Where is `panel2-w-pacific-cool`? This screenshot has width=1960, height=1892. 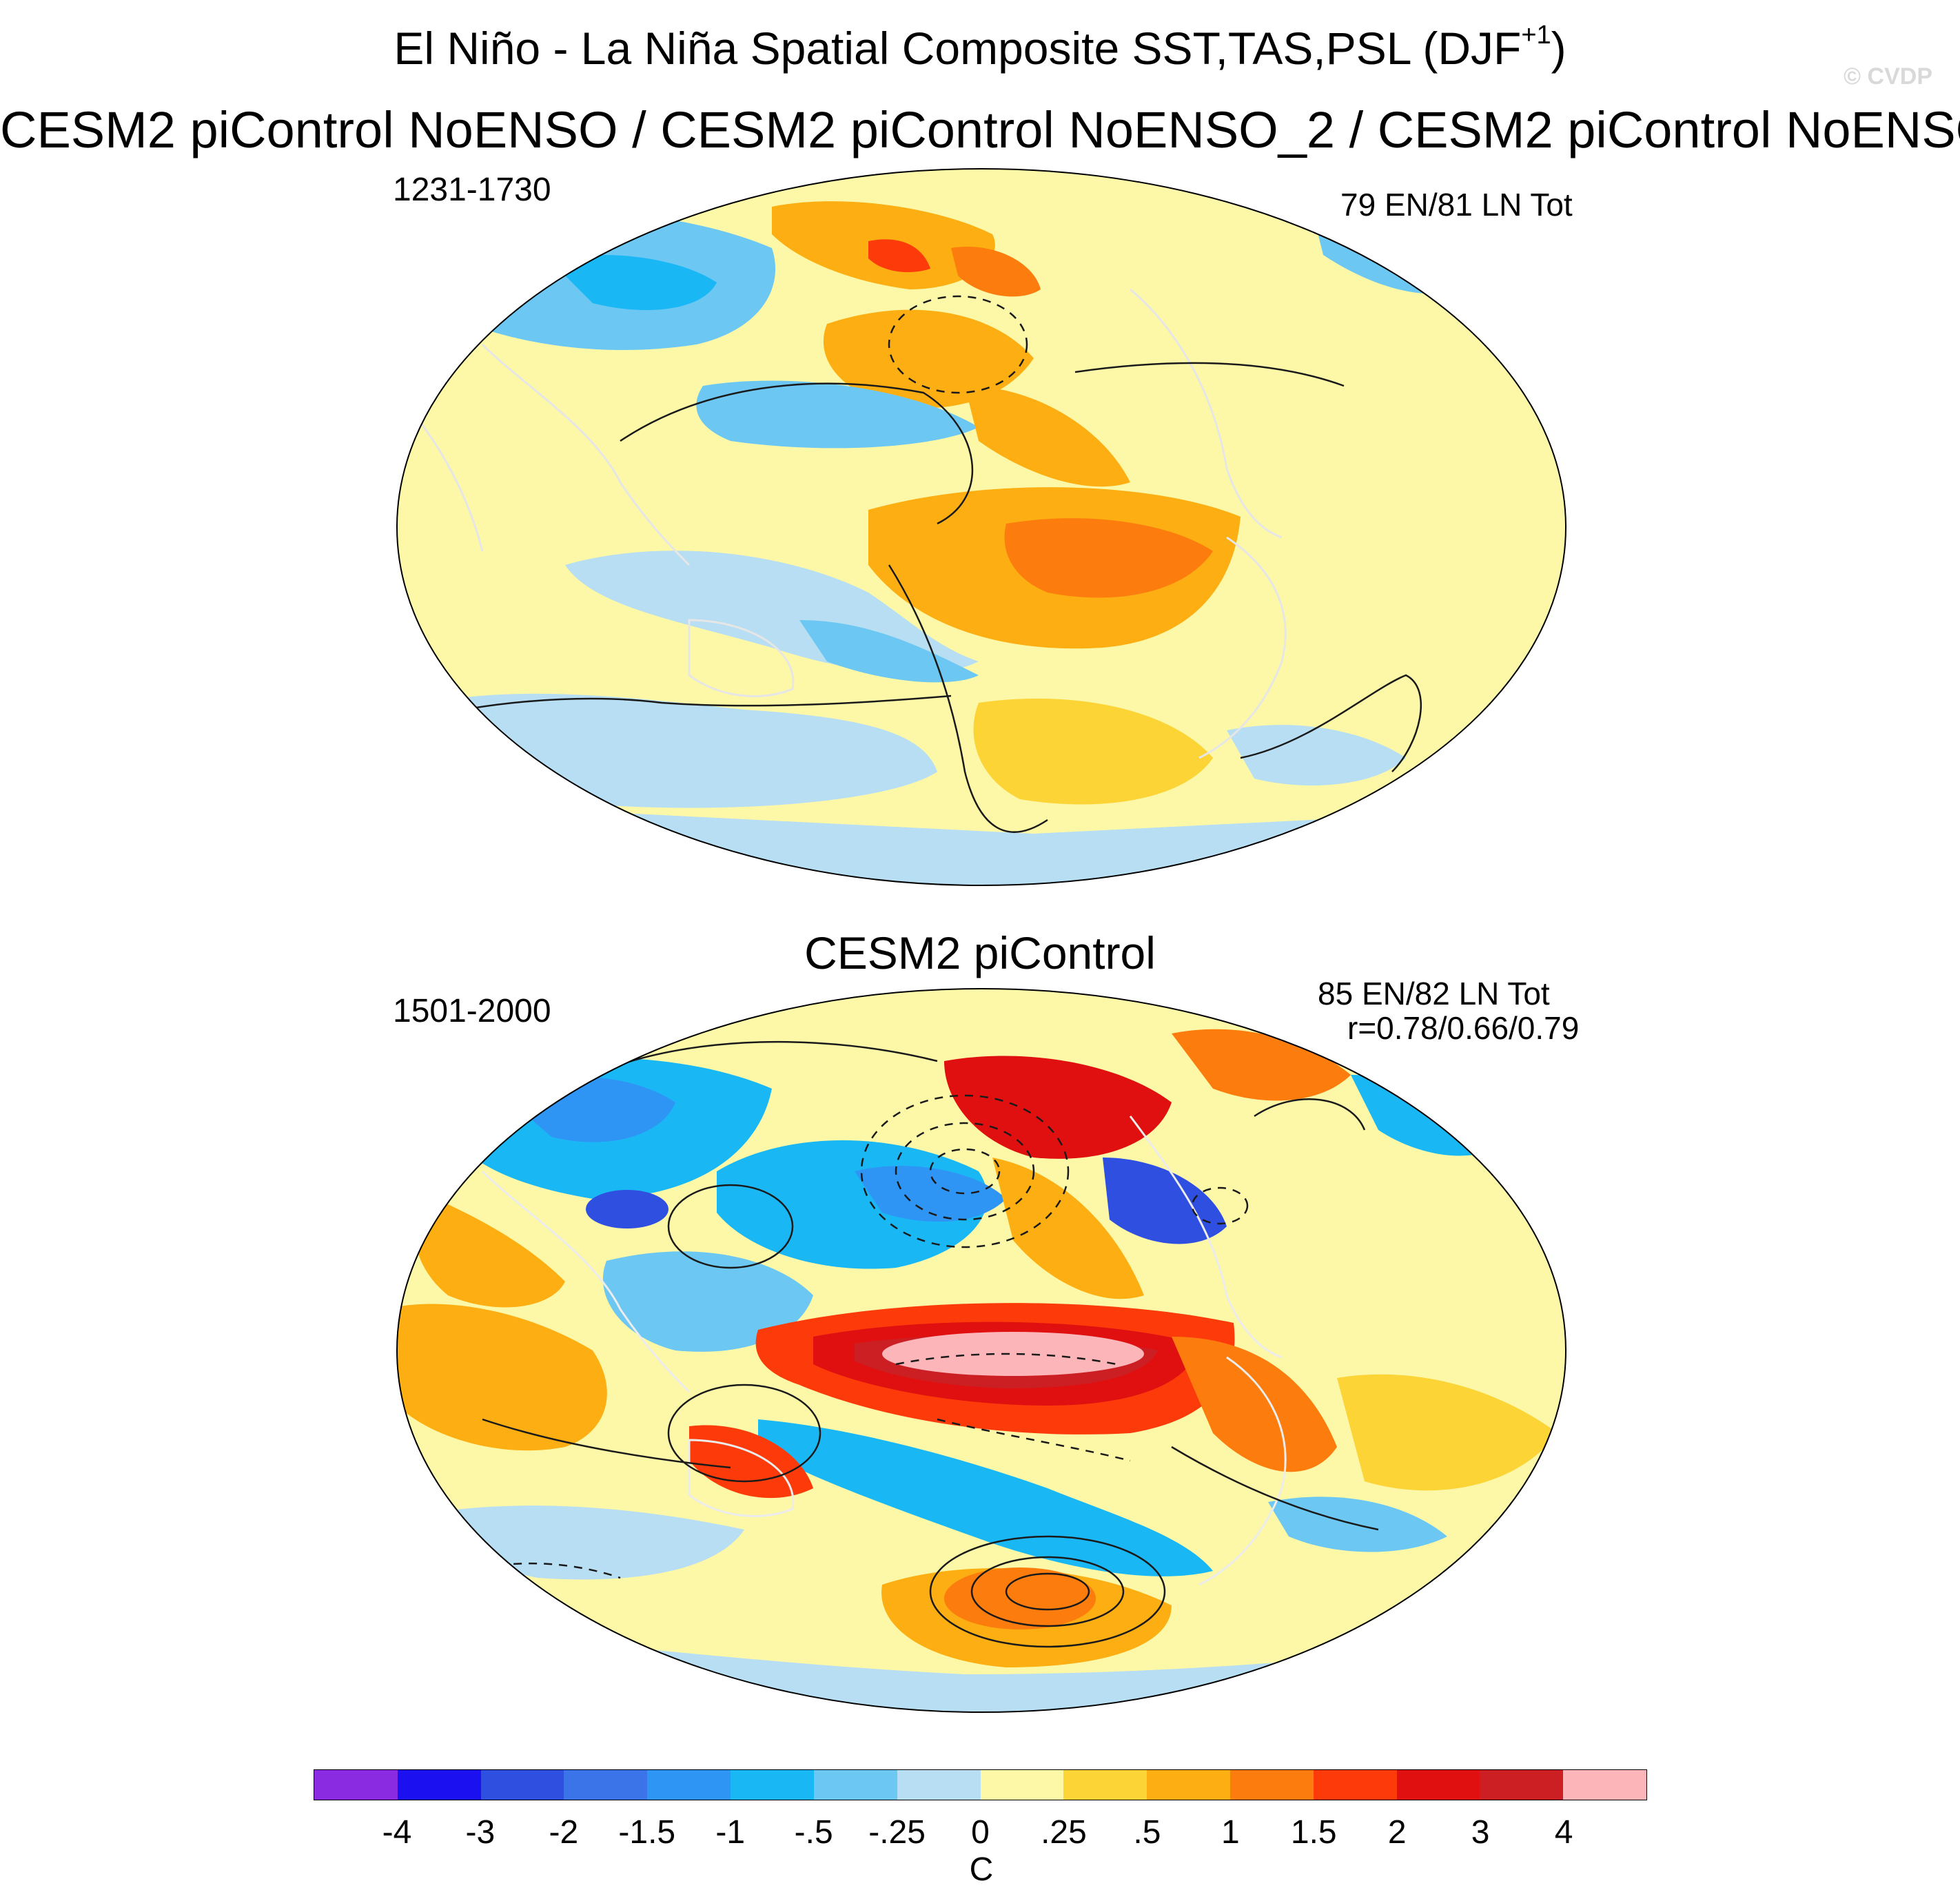 panel2-w-pacific-cool is located at coordinates (708, 1301).